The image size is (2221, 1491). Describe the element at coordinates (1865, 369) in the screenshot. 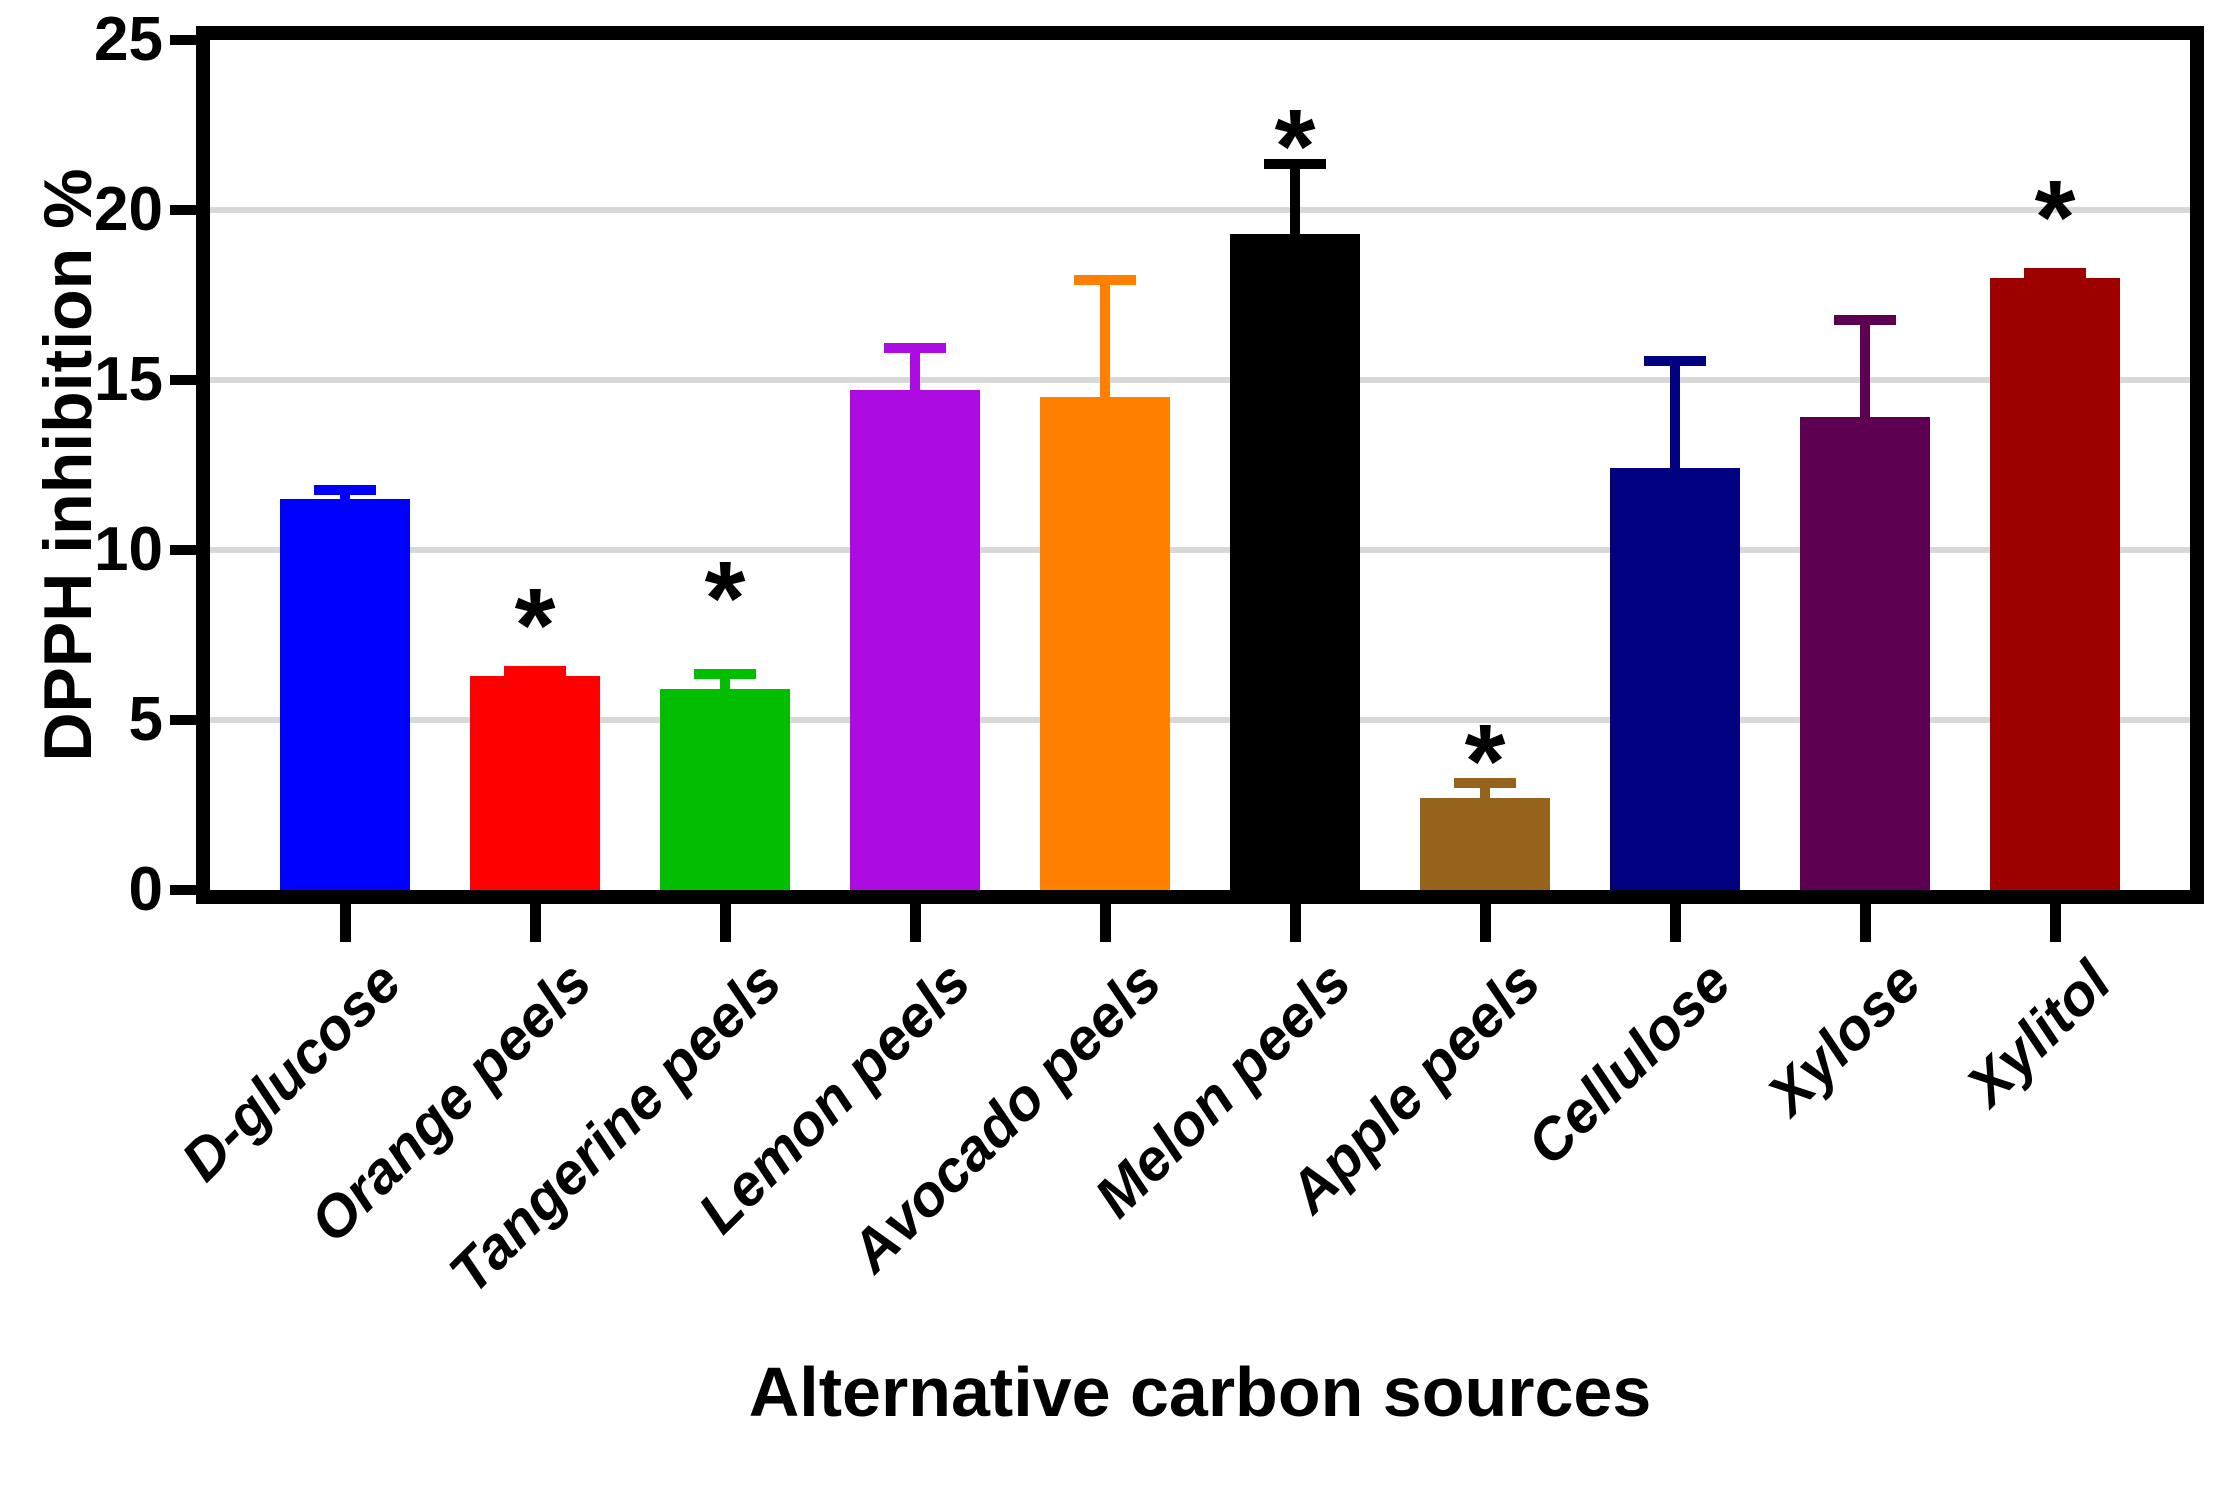

I see `error-bar-xylose` at that location.